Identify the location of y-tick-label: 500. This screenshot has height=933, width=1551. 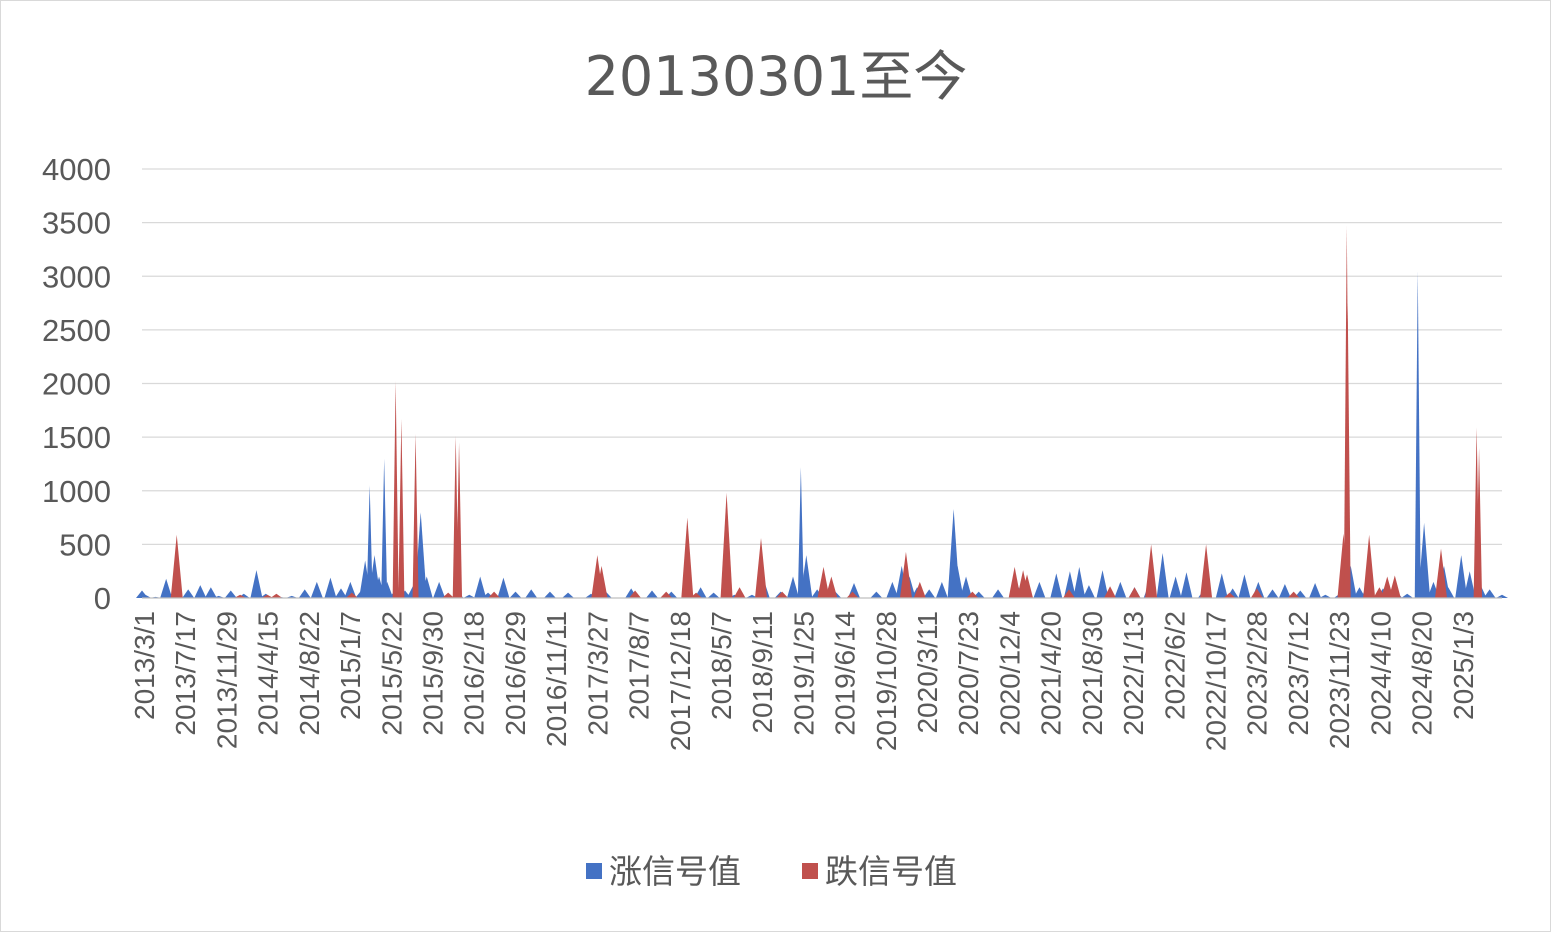
(85, 544).